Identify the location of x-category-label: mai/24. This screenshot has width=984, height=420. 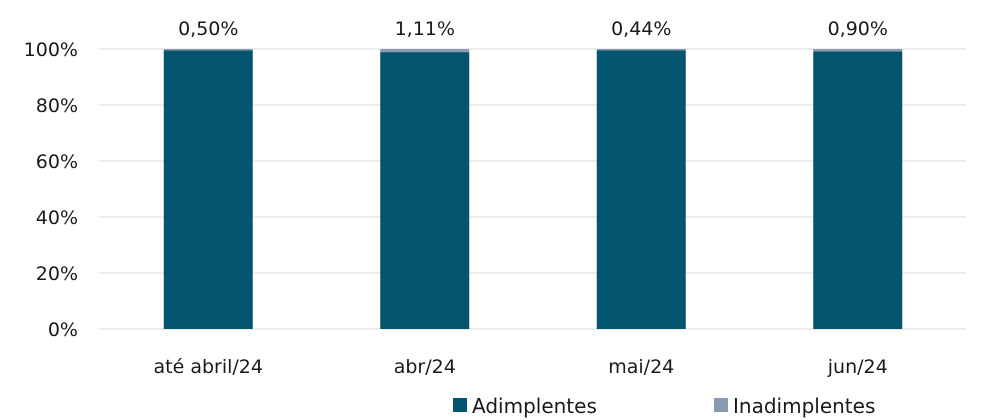
(641, 367).